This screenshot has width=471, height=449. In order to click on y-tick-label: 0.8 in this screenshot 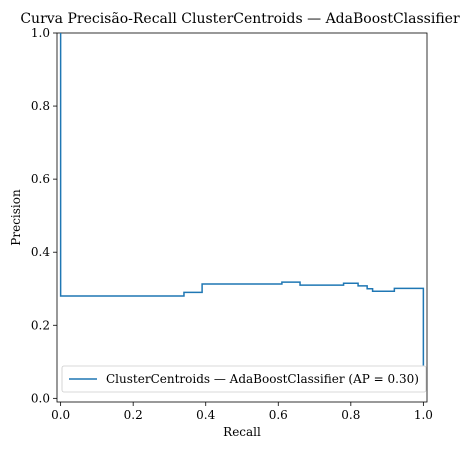, I will do `click(40, 106)`.